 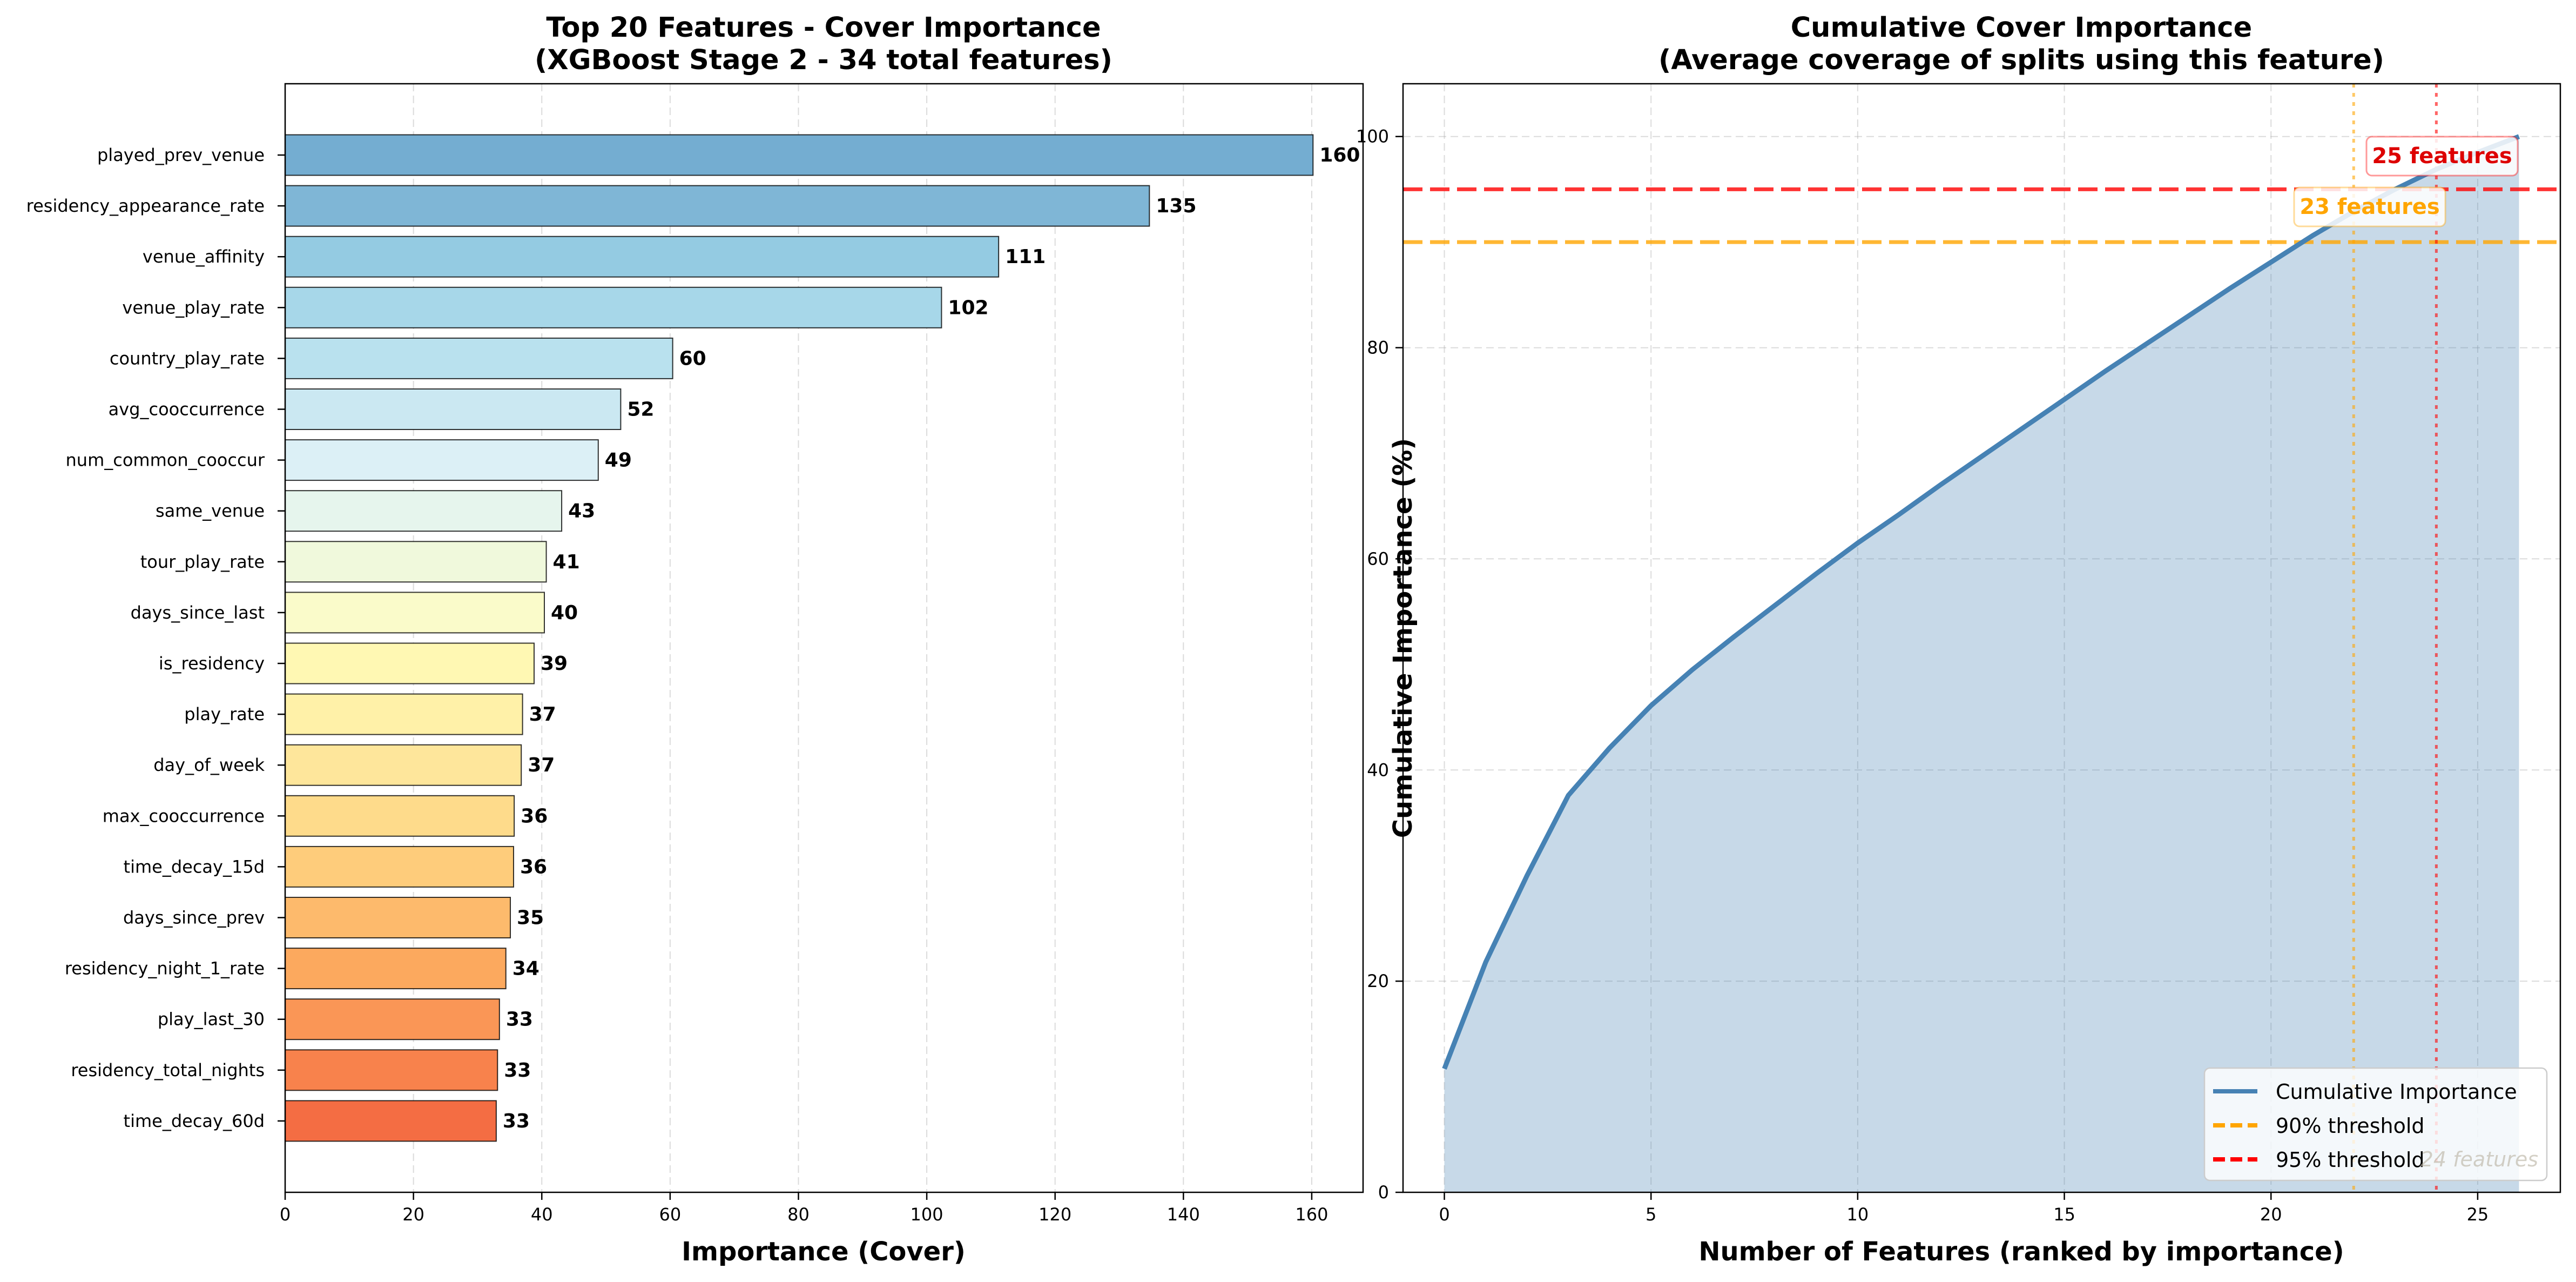 What do you see at coordinates (642, 257) in the screenshot?
I see `bar-venue_affinity` at bounding box center [642, 257].